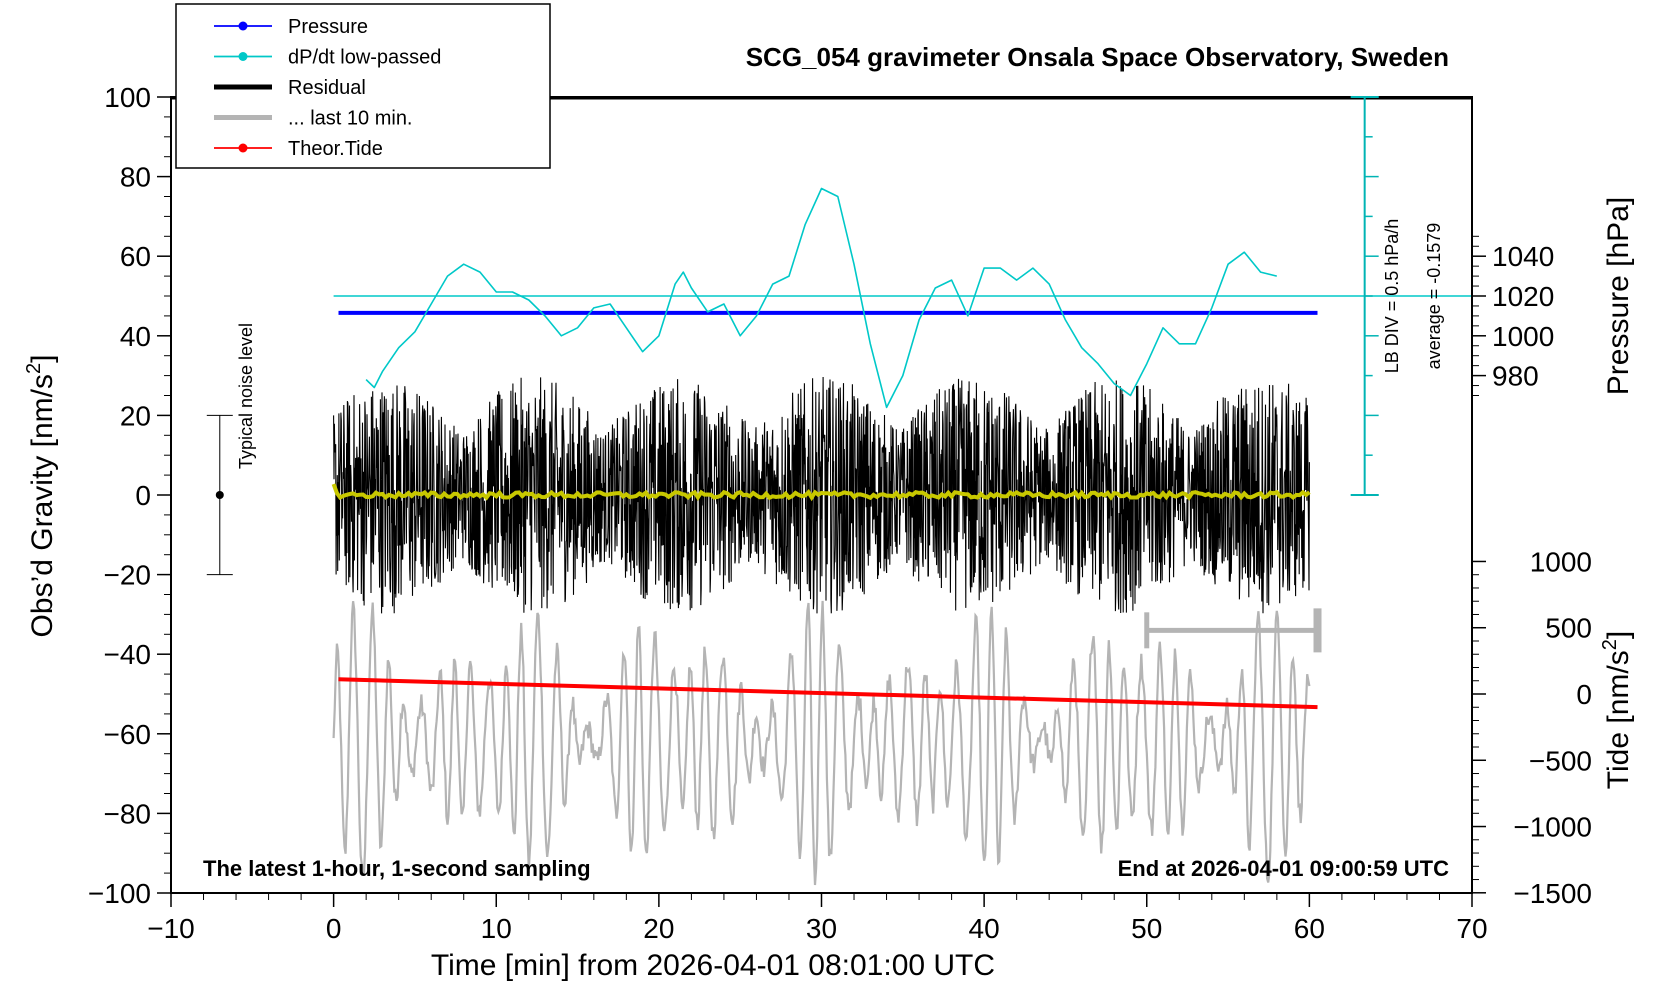 Image resolution: width=1653 pixels, height=987 pixels. Describe the element at coordinates (1568, 628) in the screenshot. I see `tide-tick-label: 500` at that location.